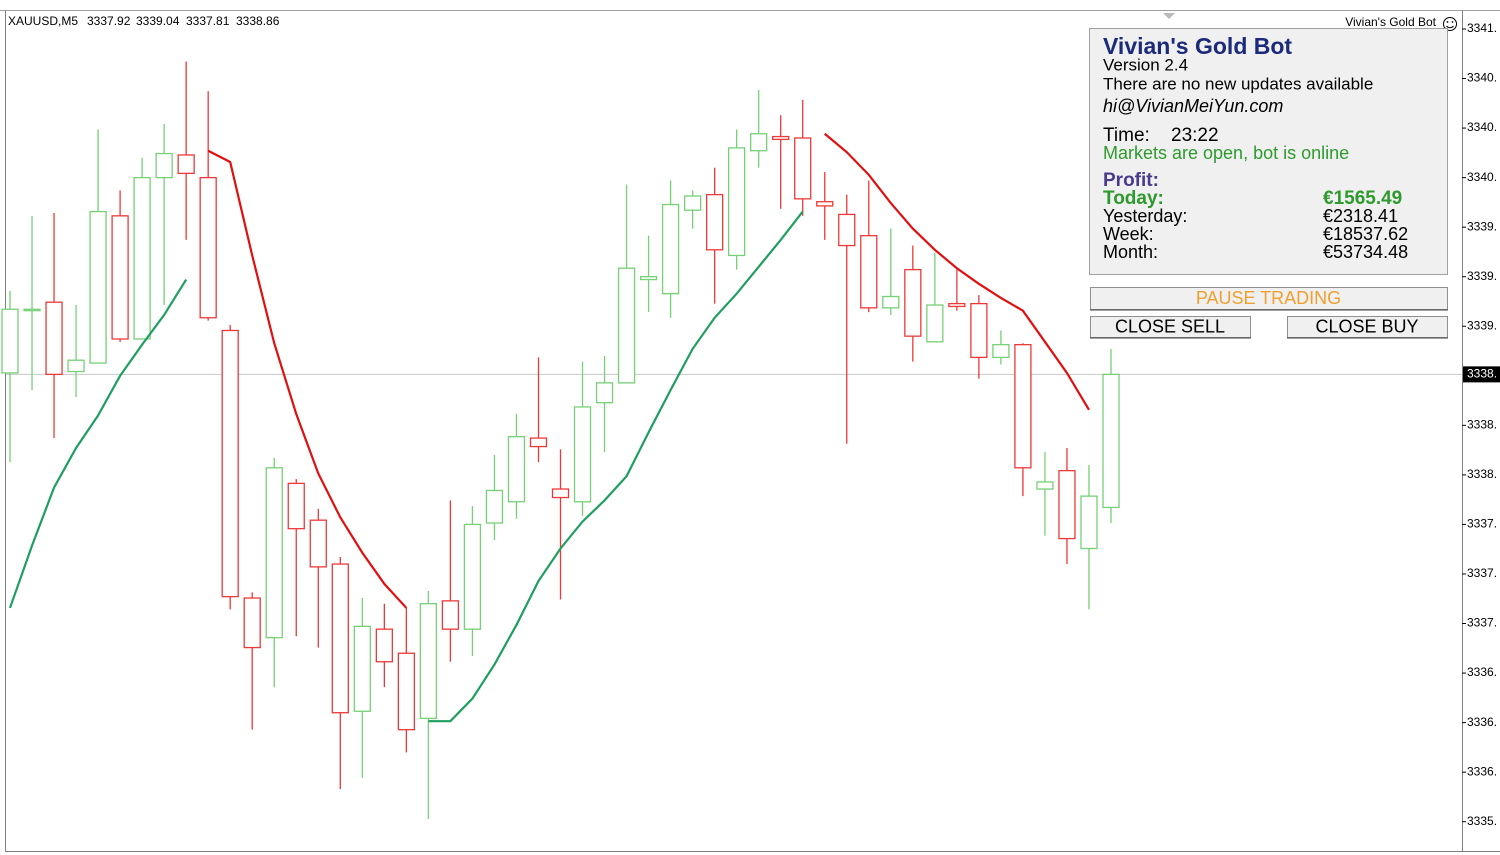 This screenshot has height=855, width=1500. I want to click on high-price: 3339.04, so click(158, 21).